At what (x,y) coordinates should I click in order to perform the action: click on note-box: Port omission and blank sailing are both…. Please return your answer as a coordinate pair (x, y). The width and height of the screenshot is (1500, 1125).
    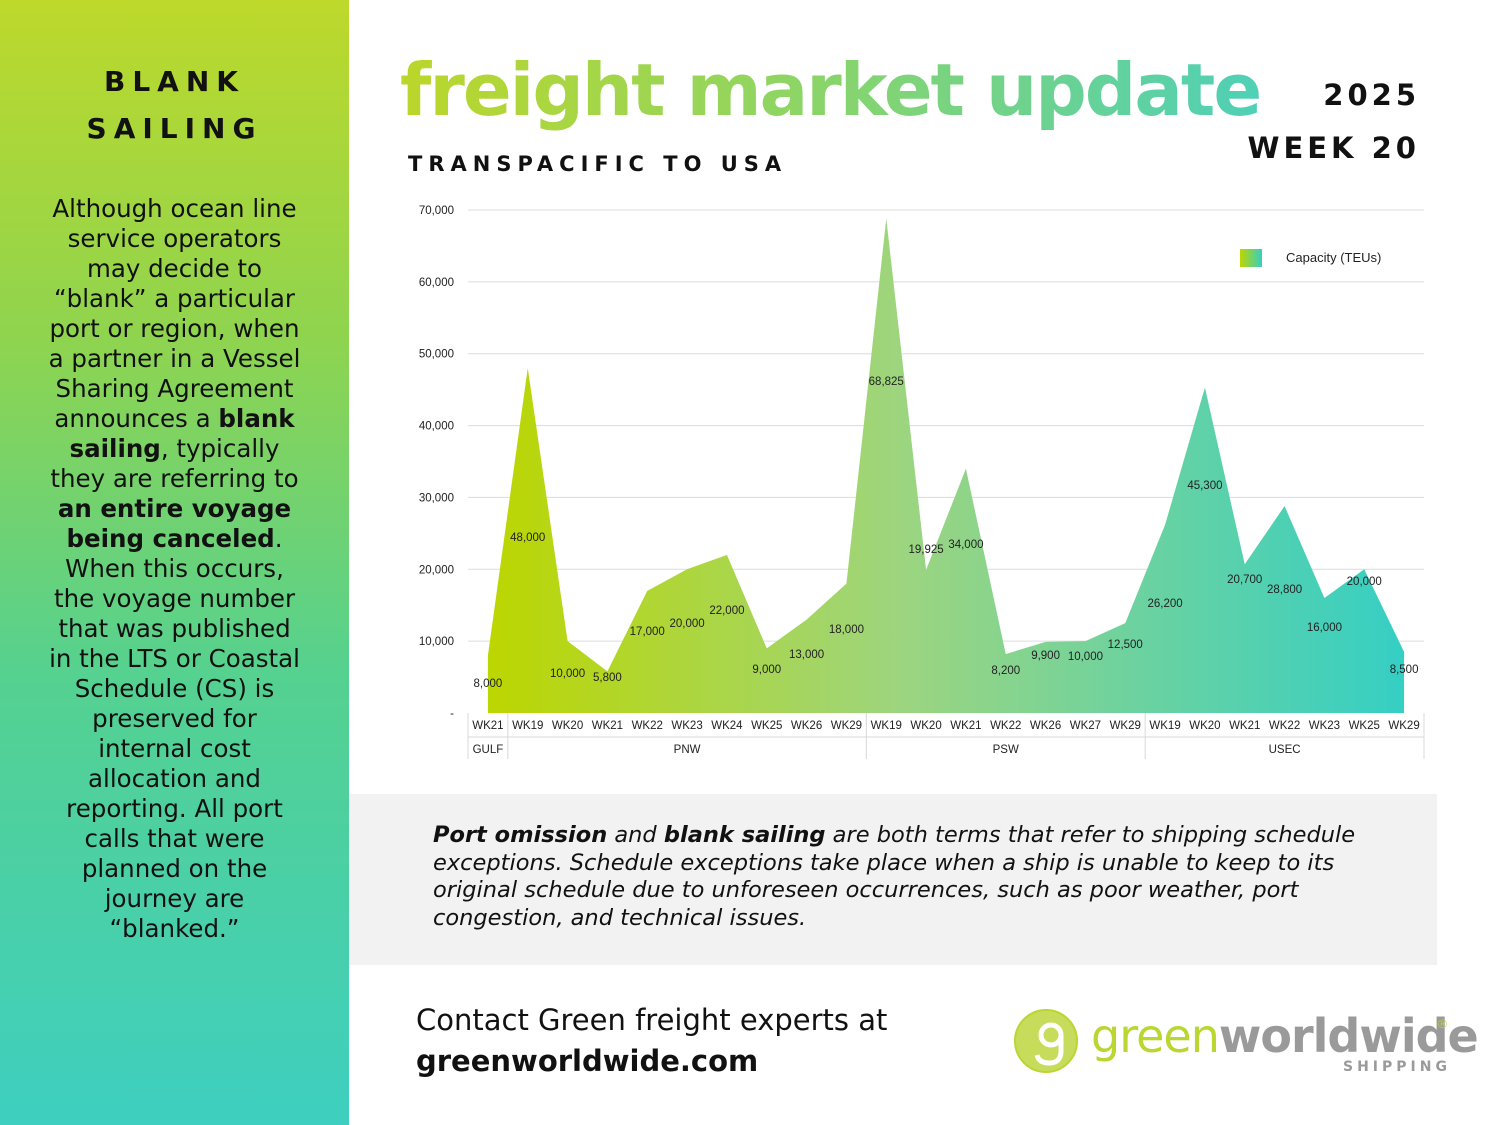
    Looking at the image, I should click on (893, 879).